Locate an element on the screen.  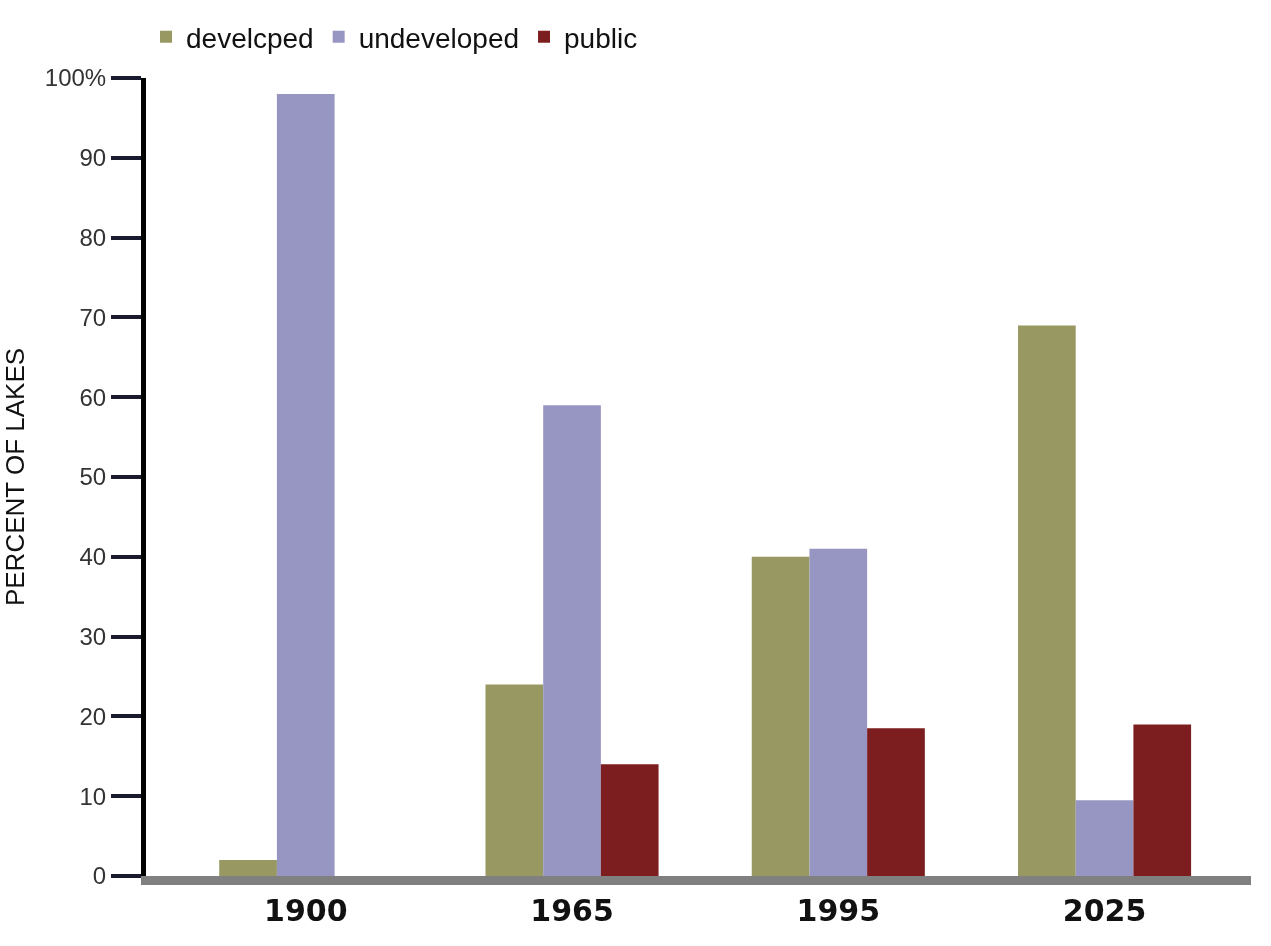
y-tick-label: 40 is located at coordinates (93, 557).